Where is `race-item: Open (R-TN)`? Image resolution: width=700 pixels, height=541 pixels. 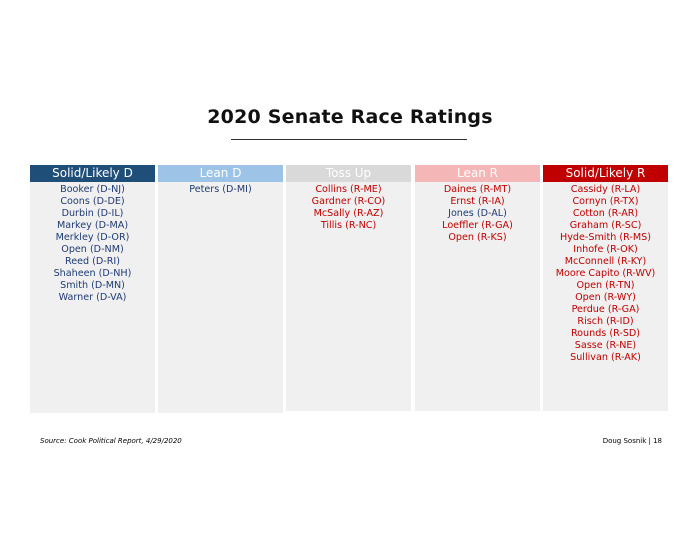 race-item: Open (R-TN) is located at coordinates (605, 285).